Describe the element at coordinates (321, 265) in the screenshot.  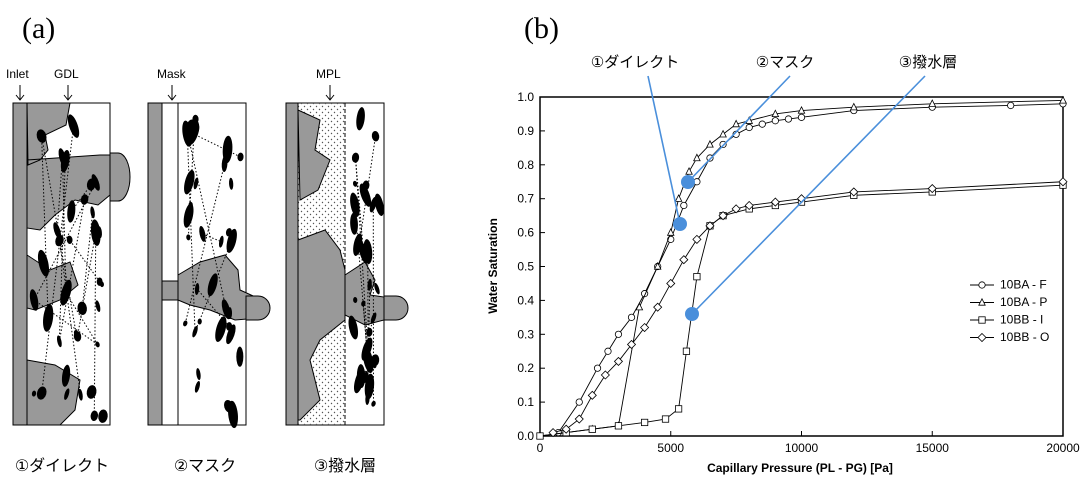
I see `water` at that location.